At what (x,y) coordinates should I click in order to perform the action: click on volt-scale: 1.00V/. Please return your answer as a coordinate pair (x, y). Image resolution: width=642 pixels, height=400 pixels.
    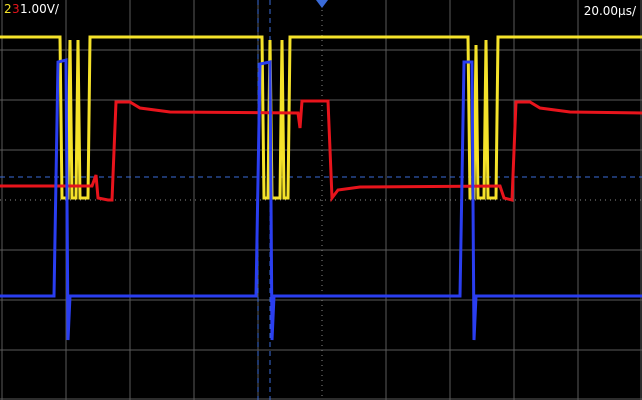
    Looking at the image, I should click on (40, 9).